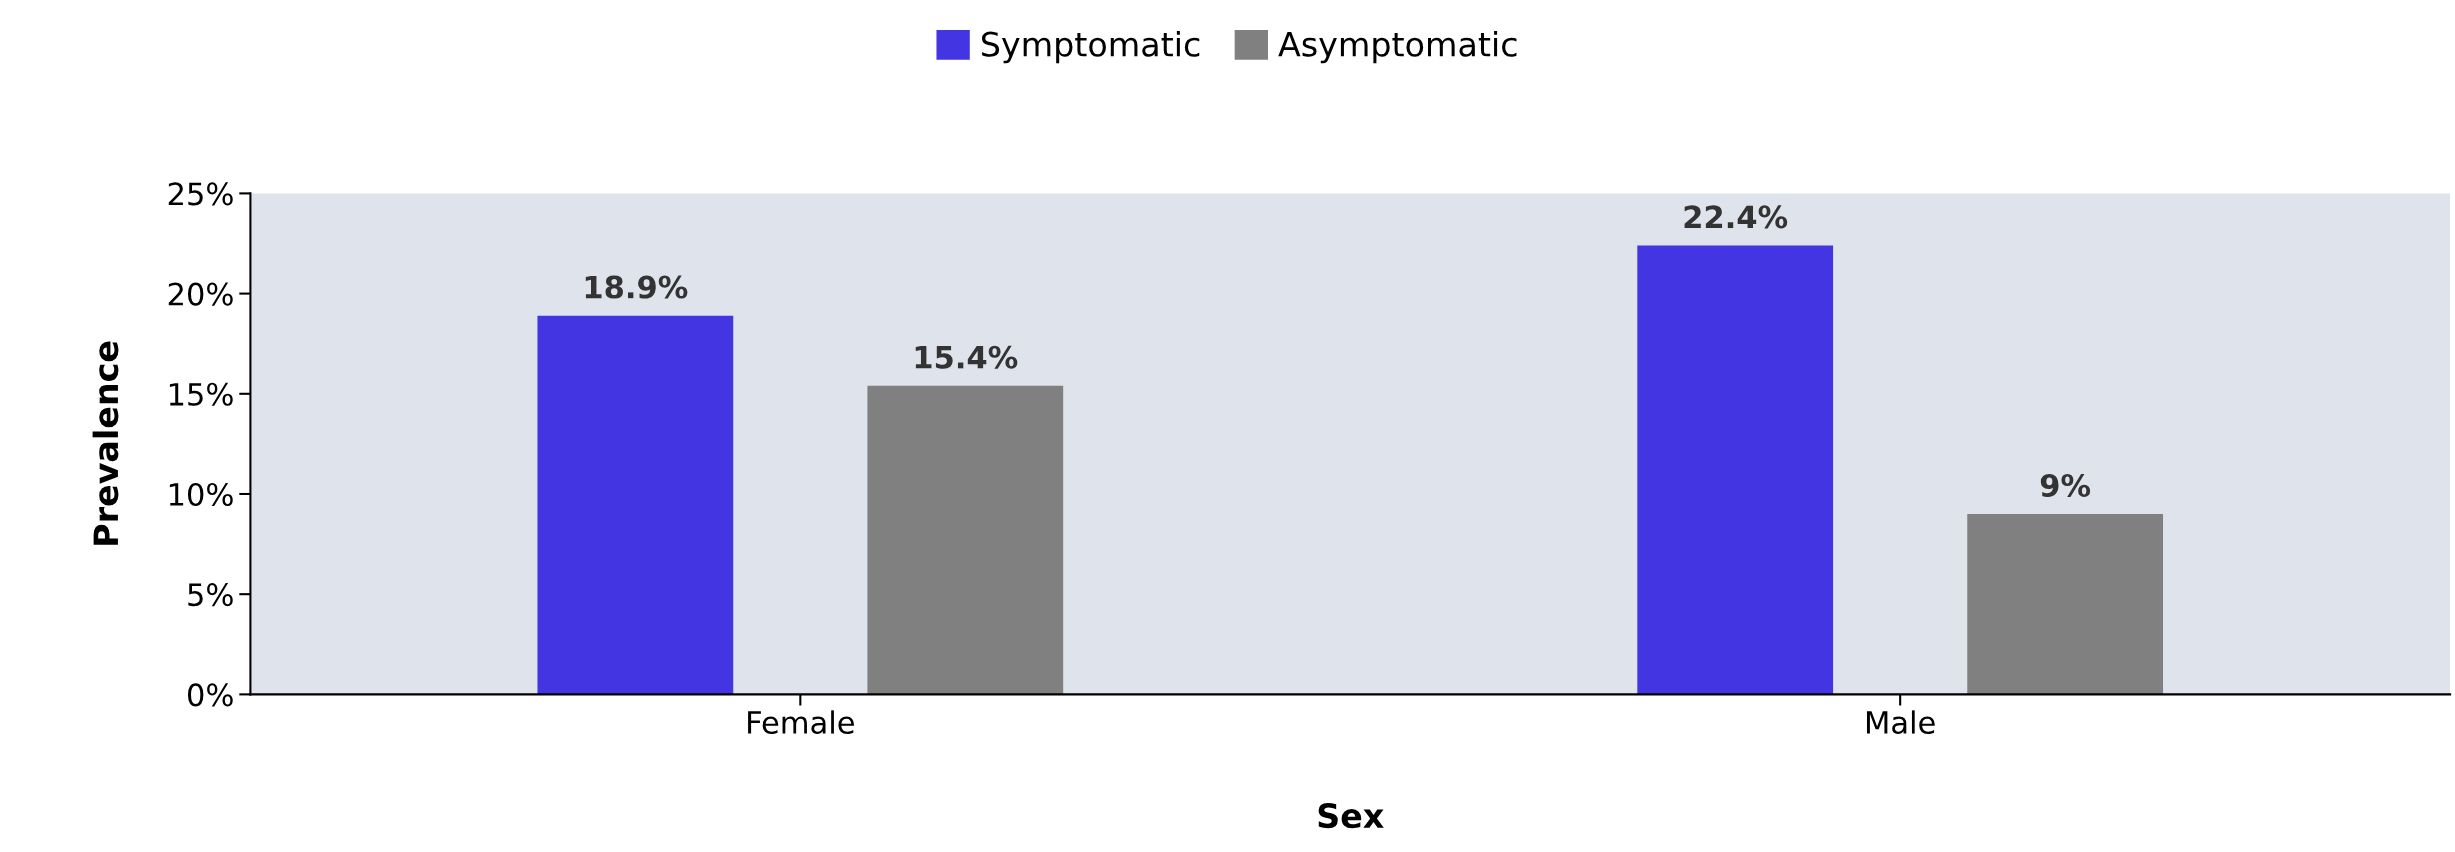  Describe the element at coordinates (1900, 722) in the screenshot. I see `x-tick-label: Male` at that location.